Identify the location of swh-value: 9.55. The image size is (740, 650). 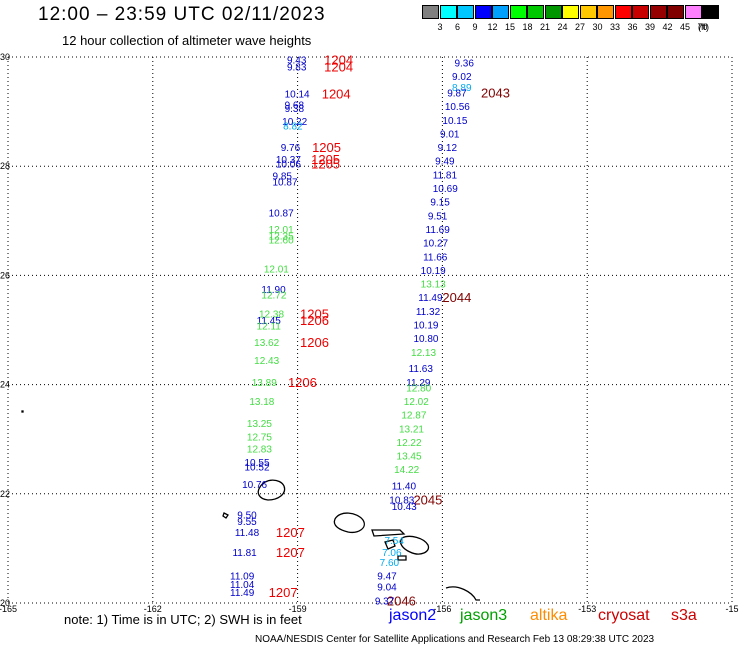
(247, 522).